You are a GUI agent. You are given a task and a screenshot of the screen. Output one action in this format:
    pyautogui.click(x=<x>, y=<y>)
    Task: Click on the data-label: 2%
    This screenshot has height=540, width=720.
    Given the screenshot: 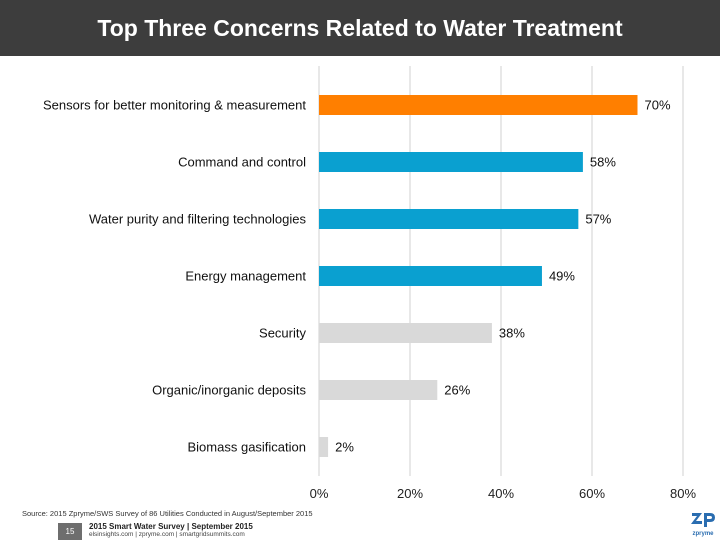 What is the action you would take?
    pyautogui.click(x=344, y=447)
    